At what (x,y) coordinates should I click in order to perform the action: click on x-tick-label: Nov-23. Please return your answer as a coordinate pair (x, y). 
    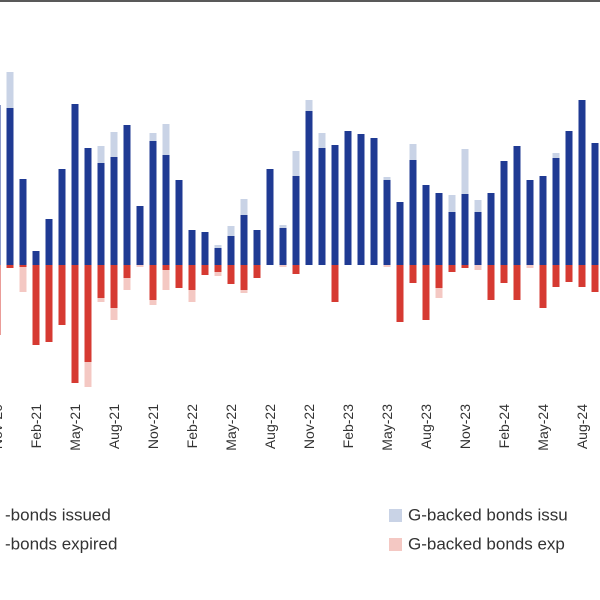
    Looking at the image, I should click on (465, 426).